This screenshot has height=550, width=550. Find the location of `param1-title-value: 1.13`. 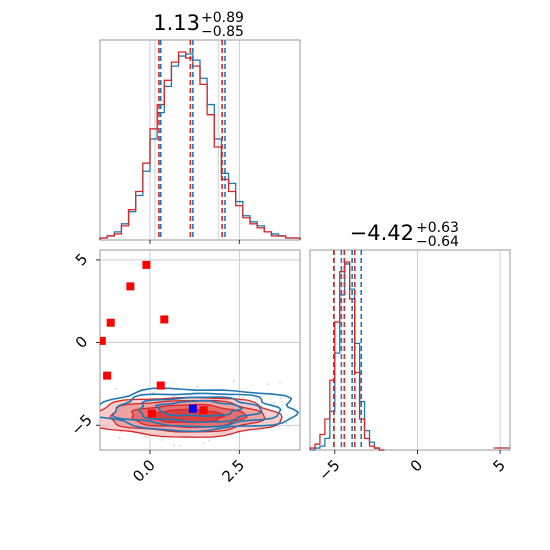

param1-title-value: 1.13 is located at coordinates (176, 23).